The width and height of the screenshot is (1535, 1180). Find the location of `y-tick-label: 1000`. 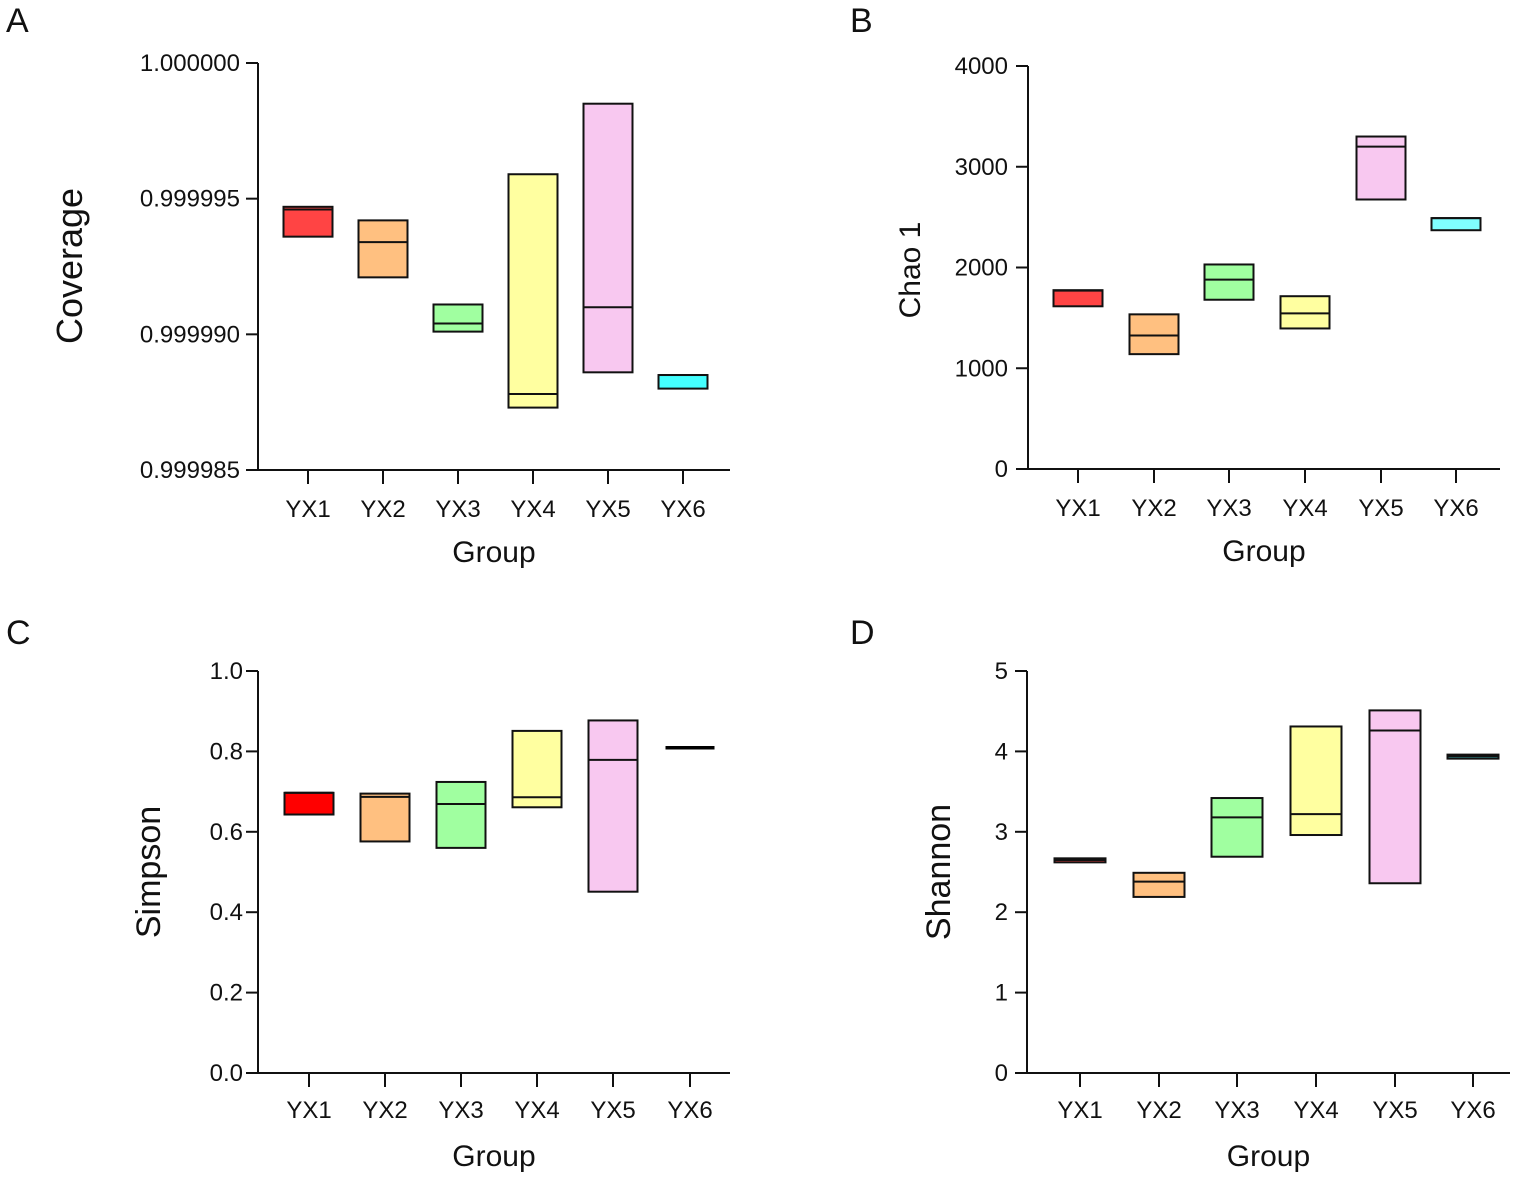

y-tick-label: 1000 is located at coordinates (981, 368).